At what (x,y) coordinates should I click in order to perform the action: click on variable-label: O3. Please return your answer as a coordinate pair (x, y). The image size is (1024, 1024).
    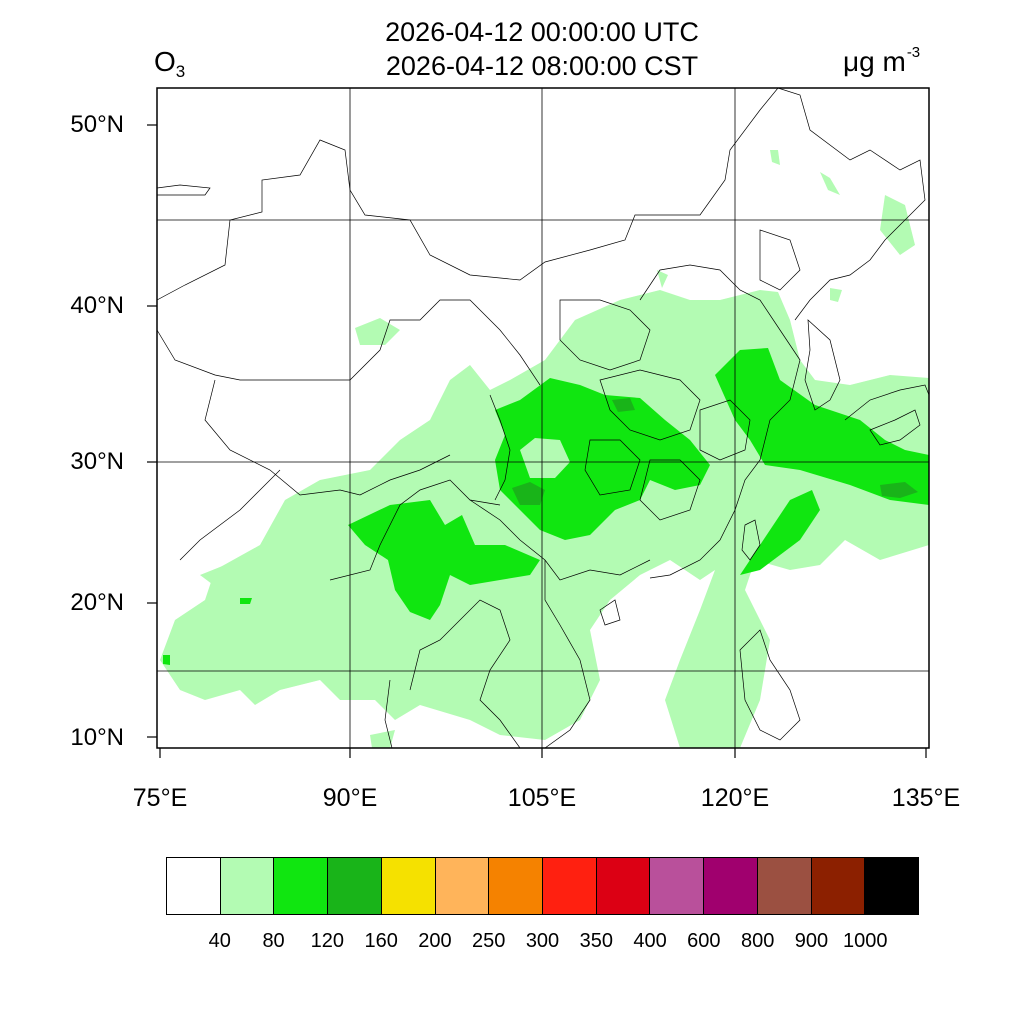
    Looking at the image, I should click on (170, 63).